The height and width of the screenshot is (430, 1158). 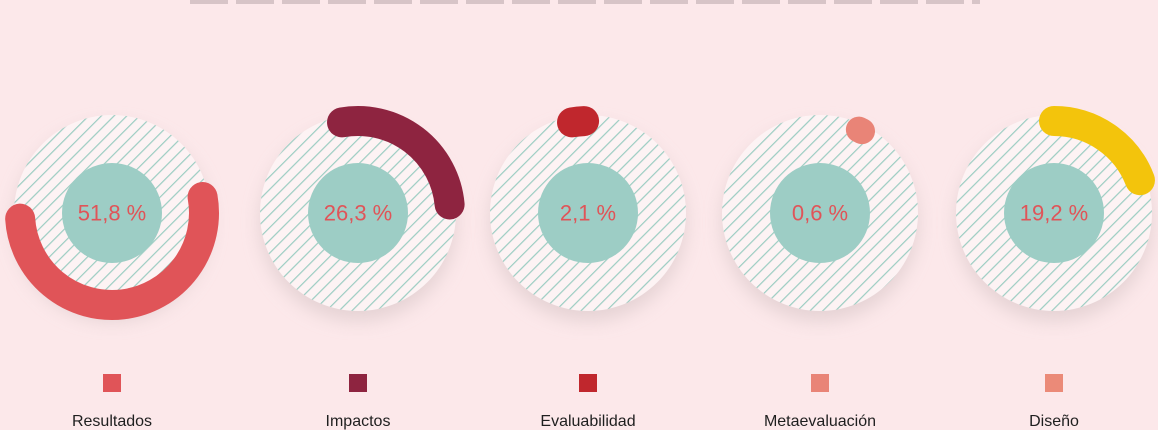 I want to click on donut-resultados: 51,8 % Resultados, so click(x=112, y=272).